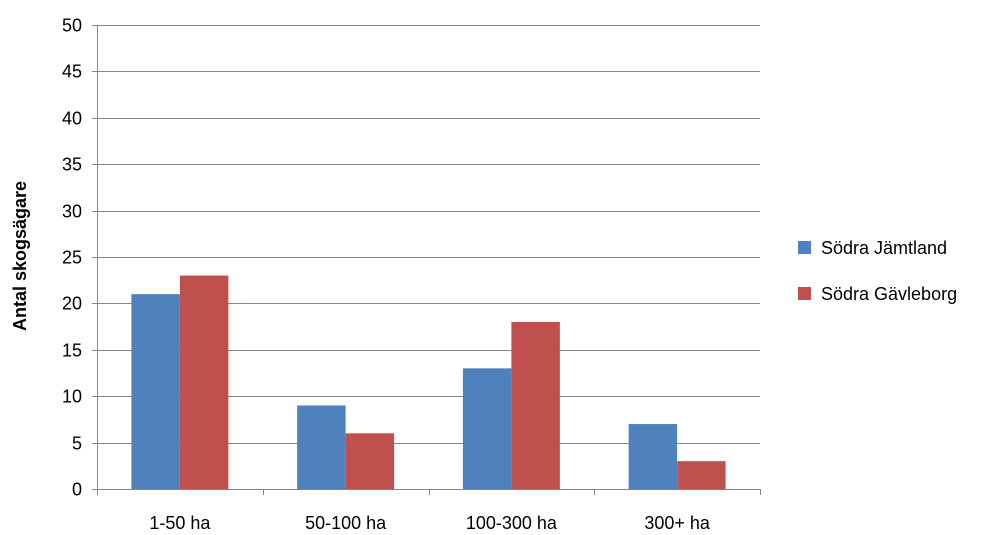  Describe the element at coordinates (72, 165) in the screenshot. I see `y-tick-label: 35` at that location.